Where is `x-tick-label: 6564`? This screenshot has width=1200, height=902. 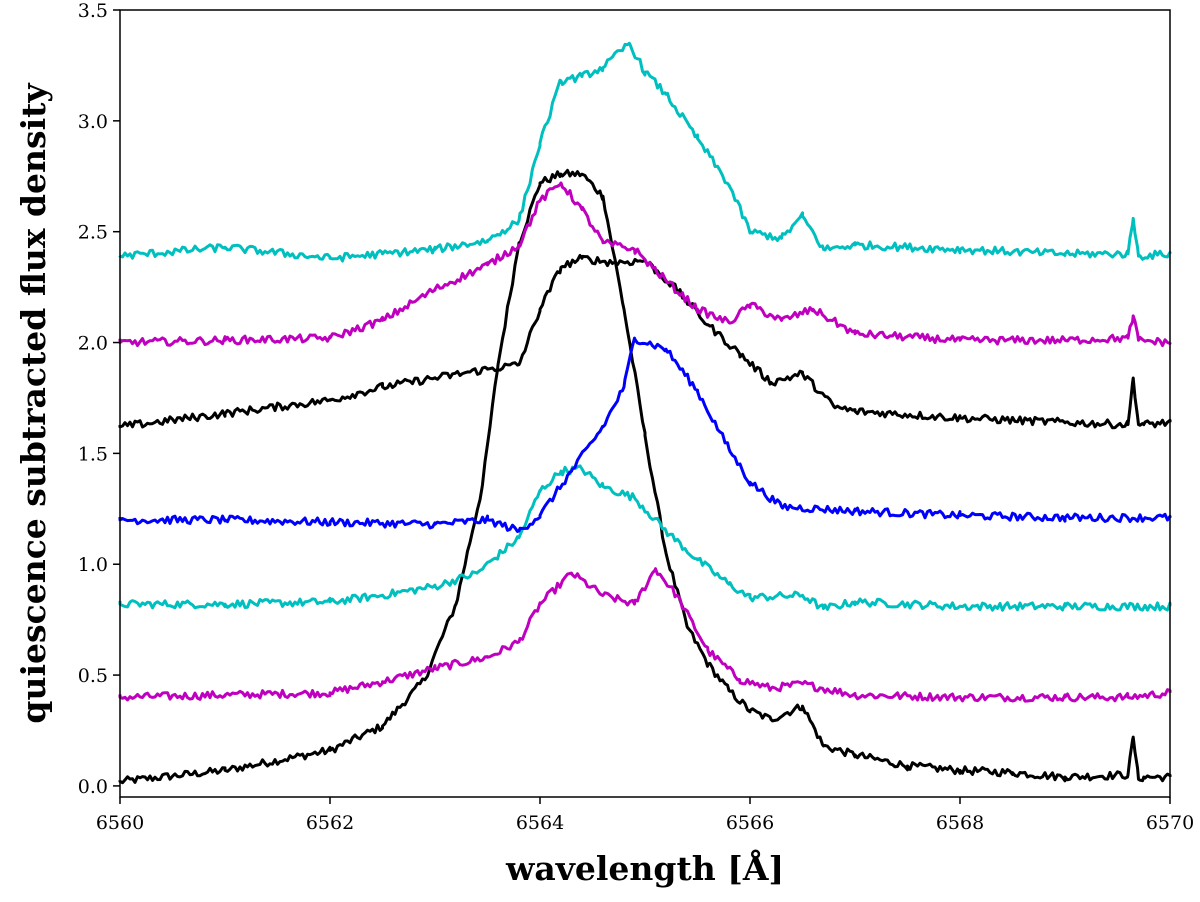 x-tick-label: 6564 is located at coordinates (540, 823).